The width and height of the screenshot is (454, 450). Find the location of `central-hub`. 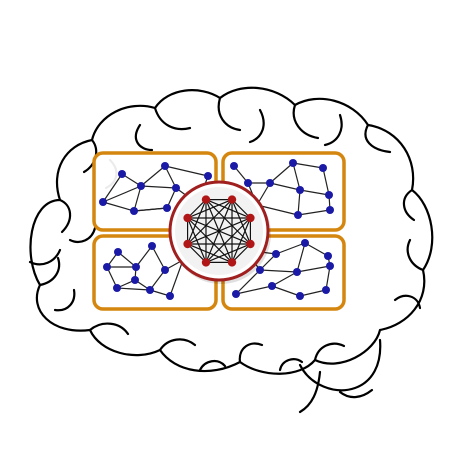

central-hub is located at coordinates (220, 233).